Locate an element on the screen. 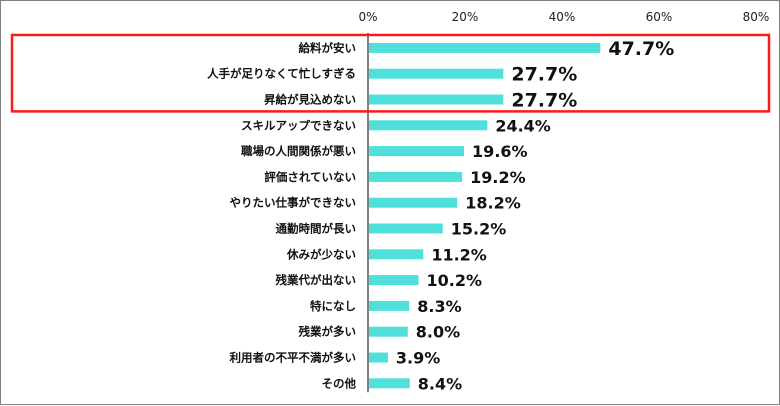  category-label: 特になし is located at coordinates (333, 306).